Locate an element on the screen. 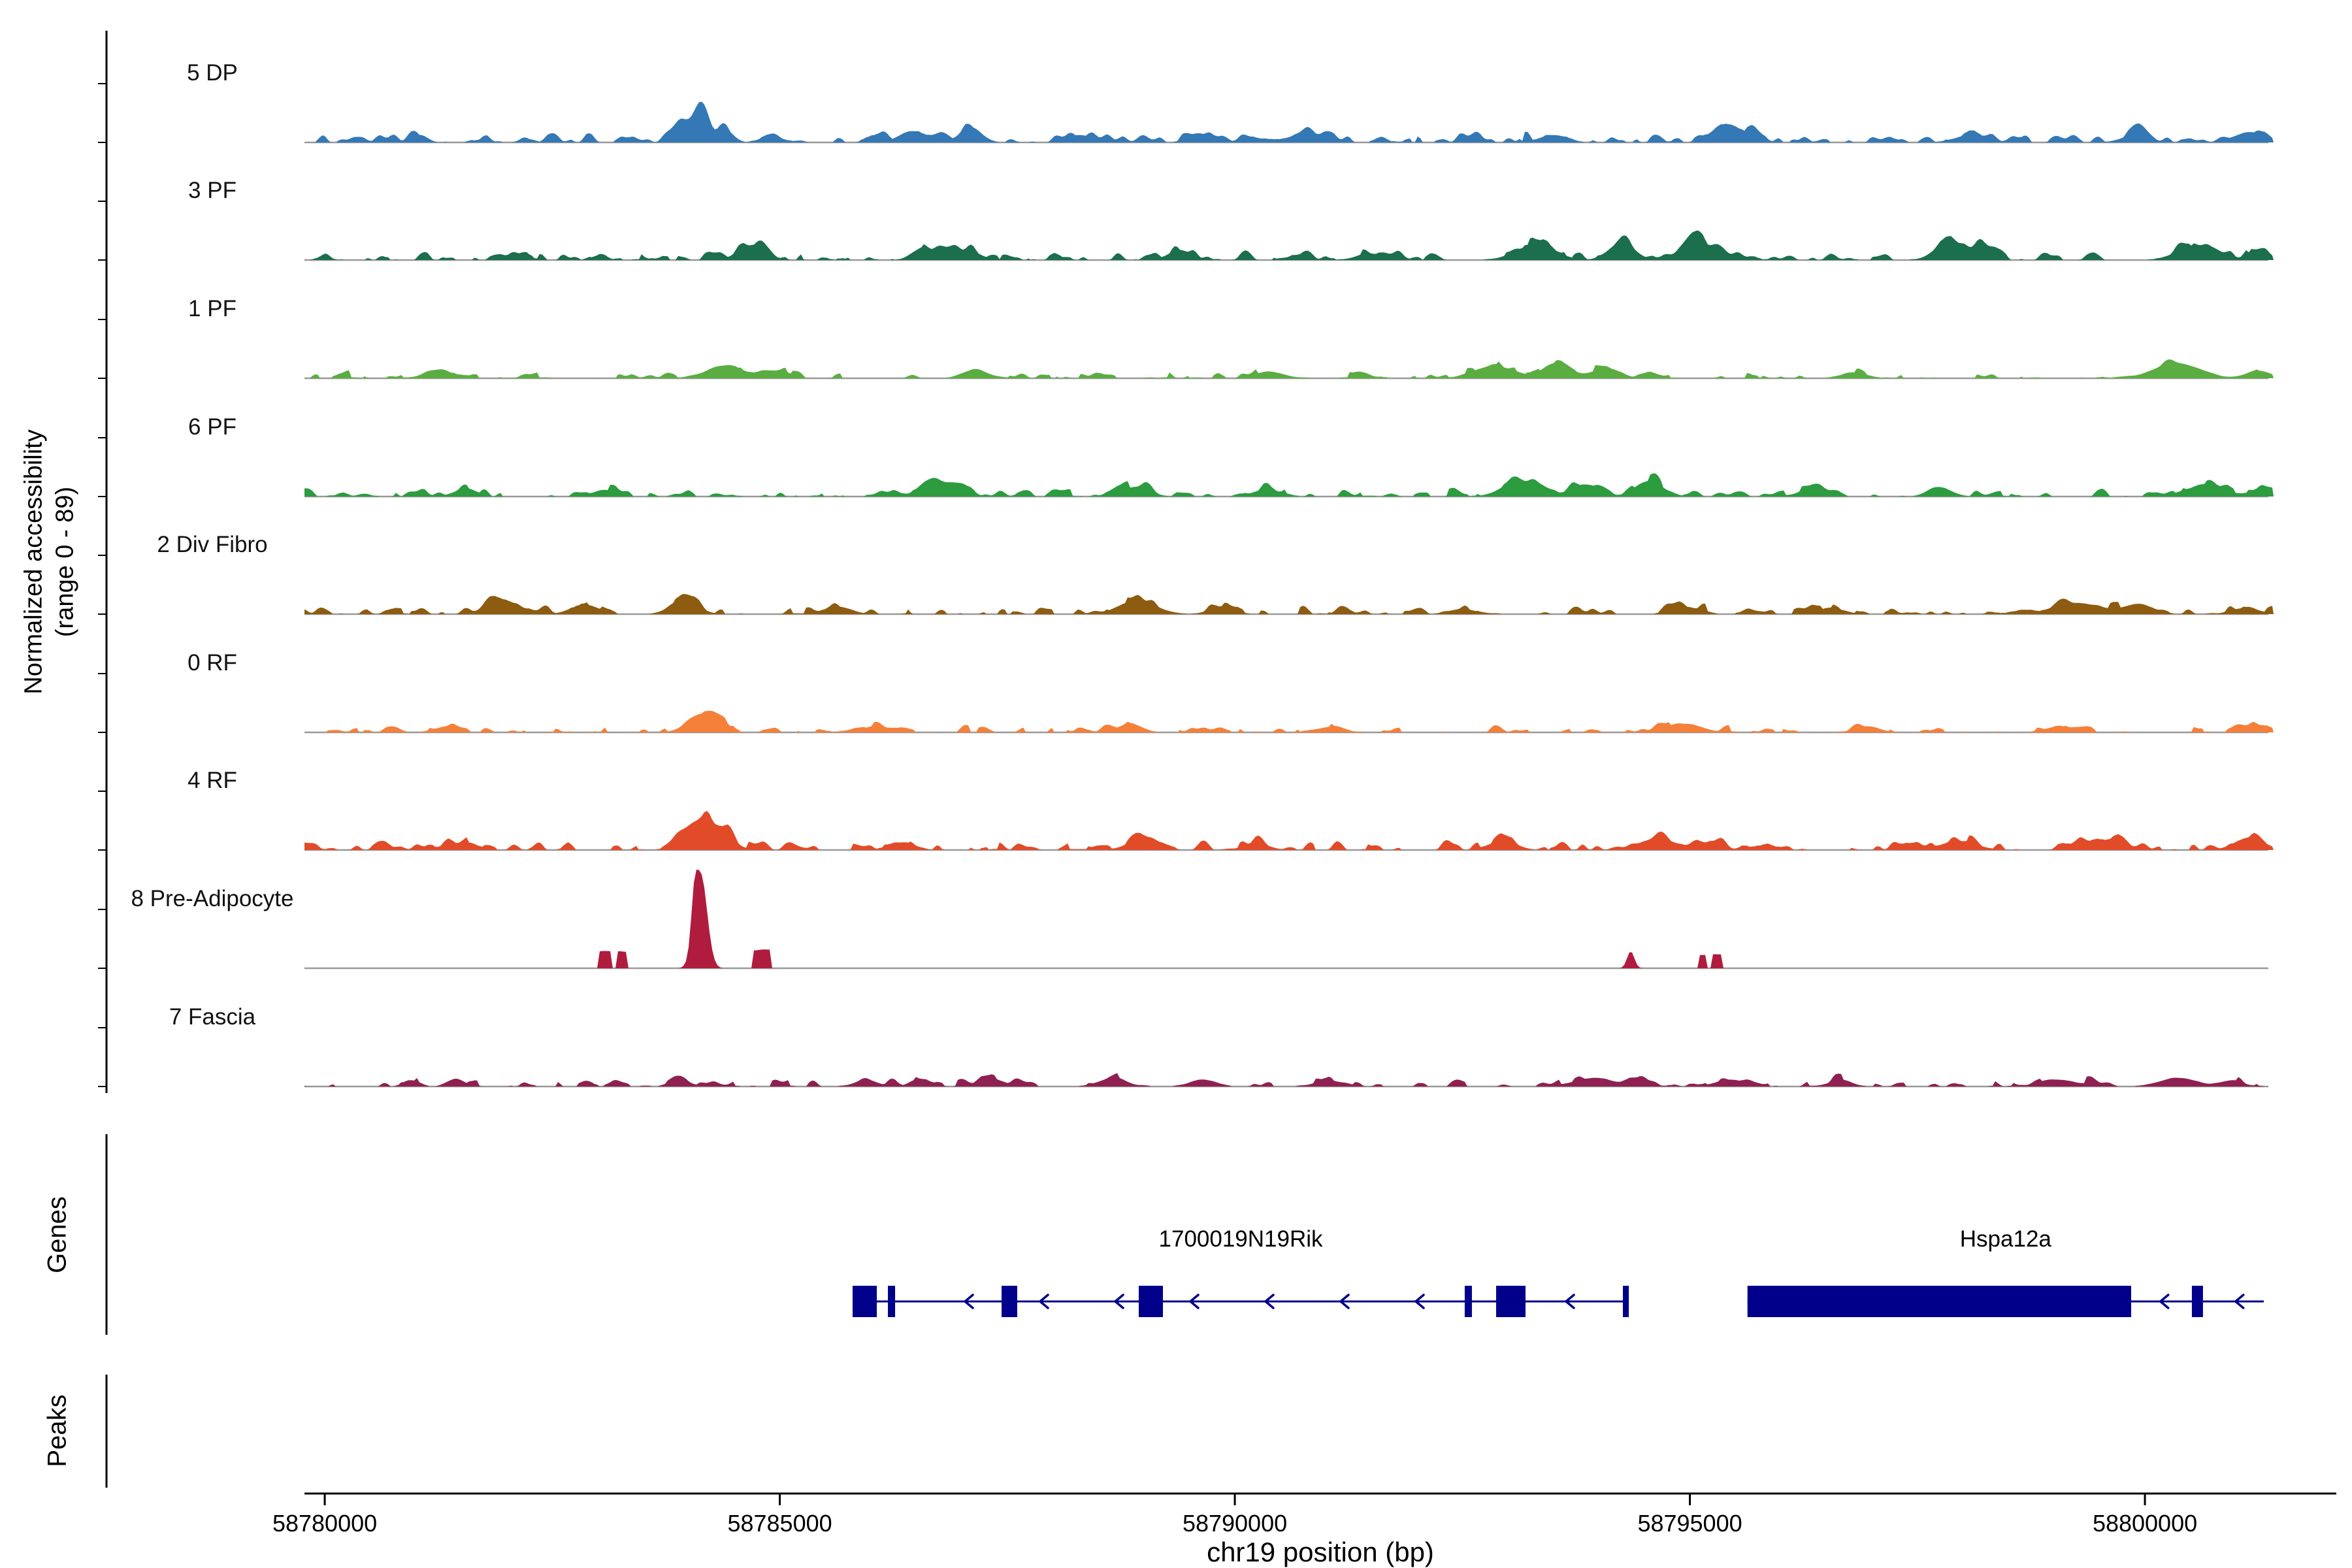 The width and height of the screenshot is (2352, 1568). track-label-5-dp: 5 DP is located at coordinates (212, 73).